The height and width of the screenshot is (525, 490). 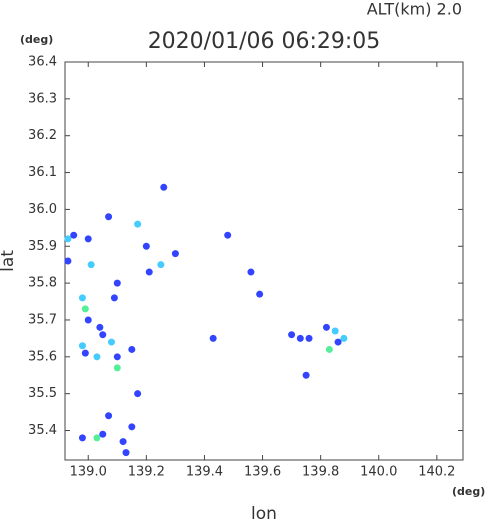 What do you see at coordinates (264, 512) in the screenshot?
I see `x-axis-label: lon` at bounding box center [264, 512].